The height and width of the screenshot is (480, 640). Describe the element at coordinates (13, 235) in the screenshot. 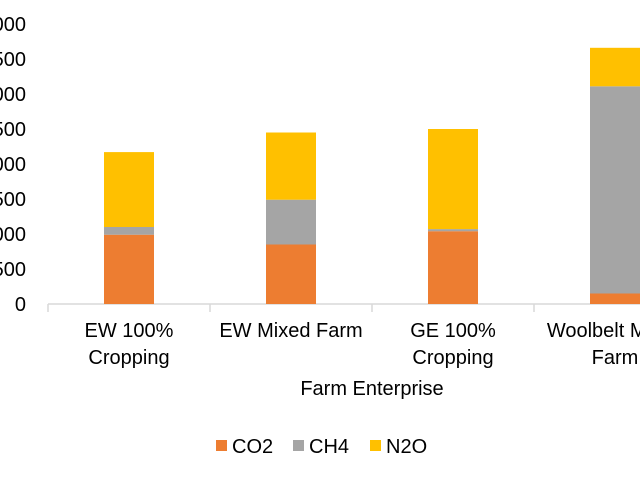

I see `y-tick-label: 1000` at that location.